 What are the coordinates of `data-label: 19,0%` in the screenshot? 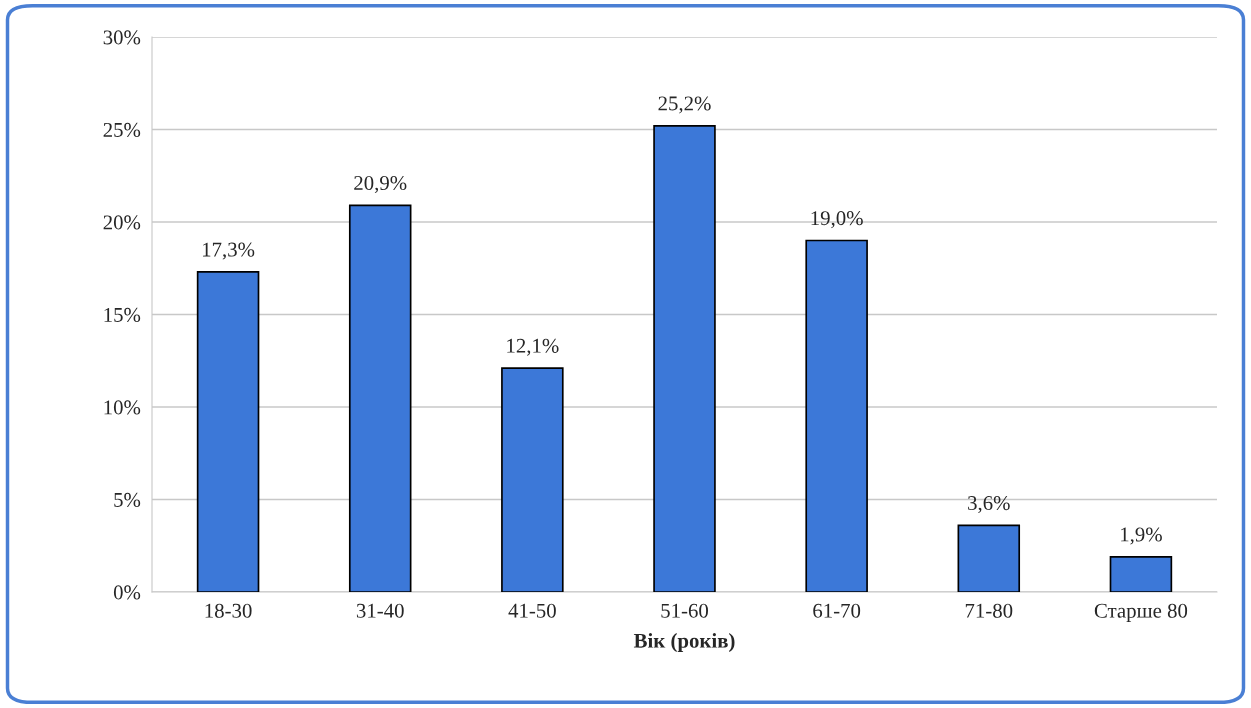 It's located at (837, 220).